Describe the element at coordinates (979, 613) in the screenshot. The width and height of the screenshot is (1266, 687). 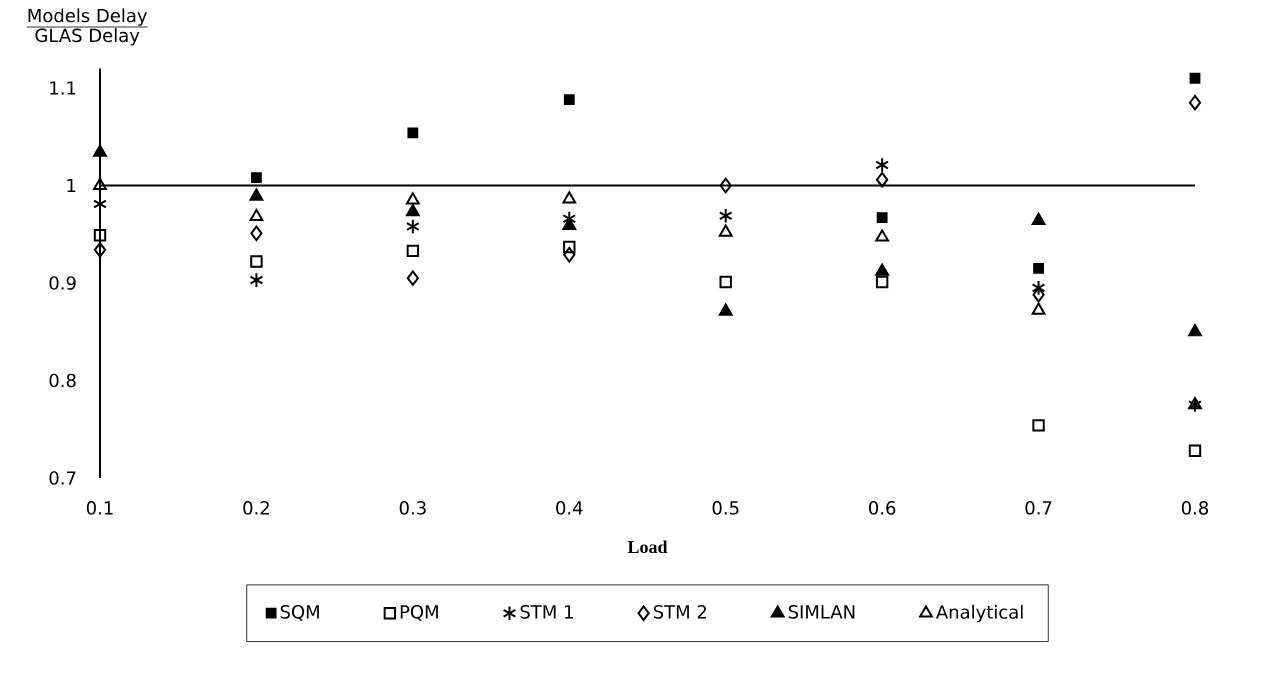
I see `legend-label: Analytical` at that location.